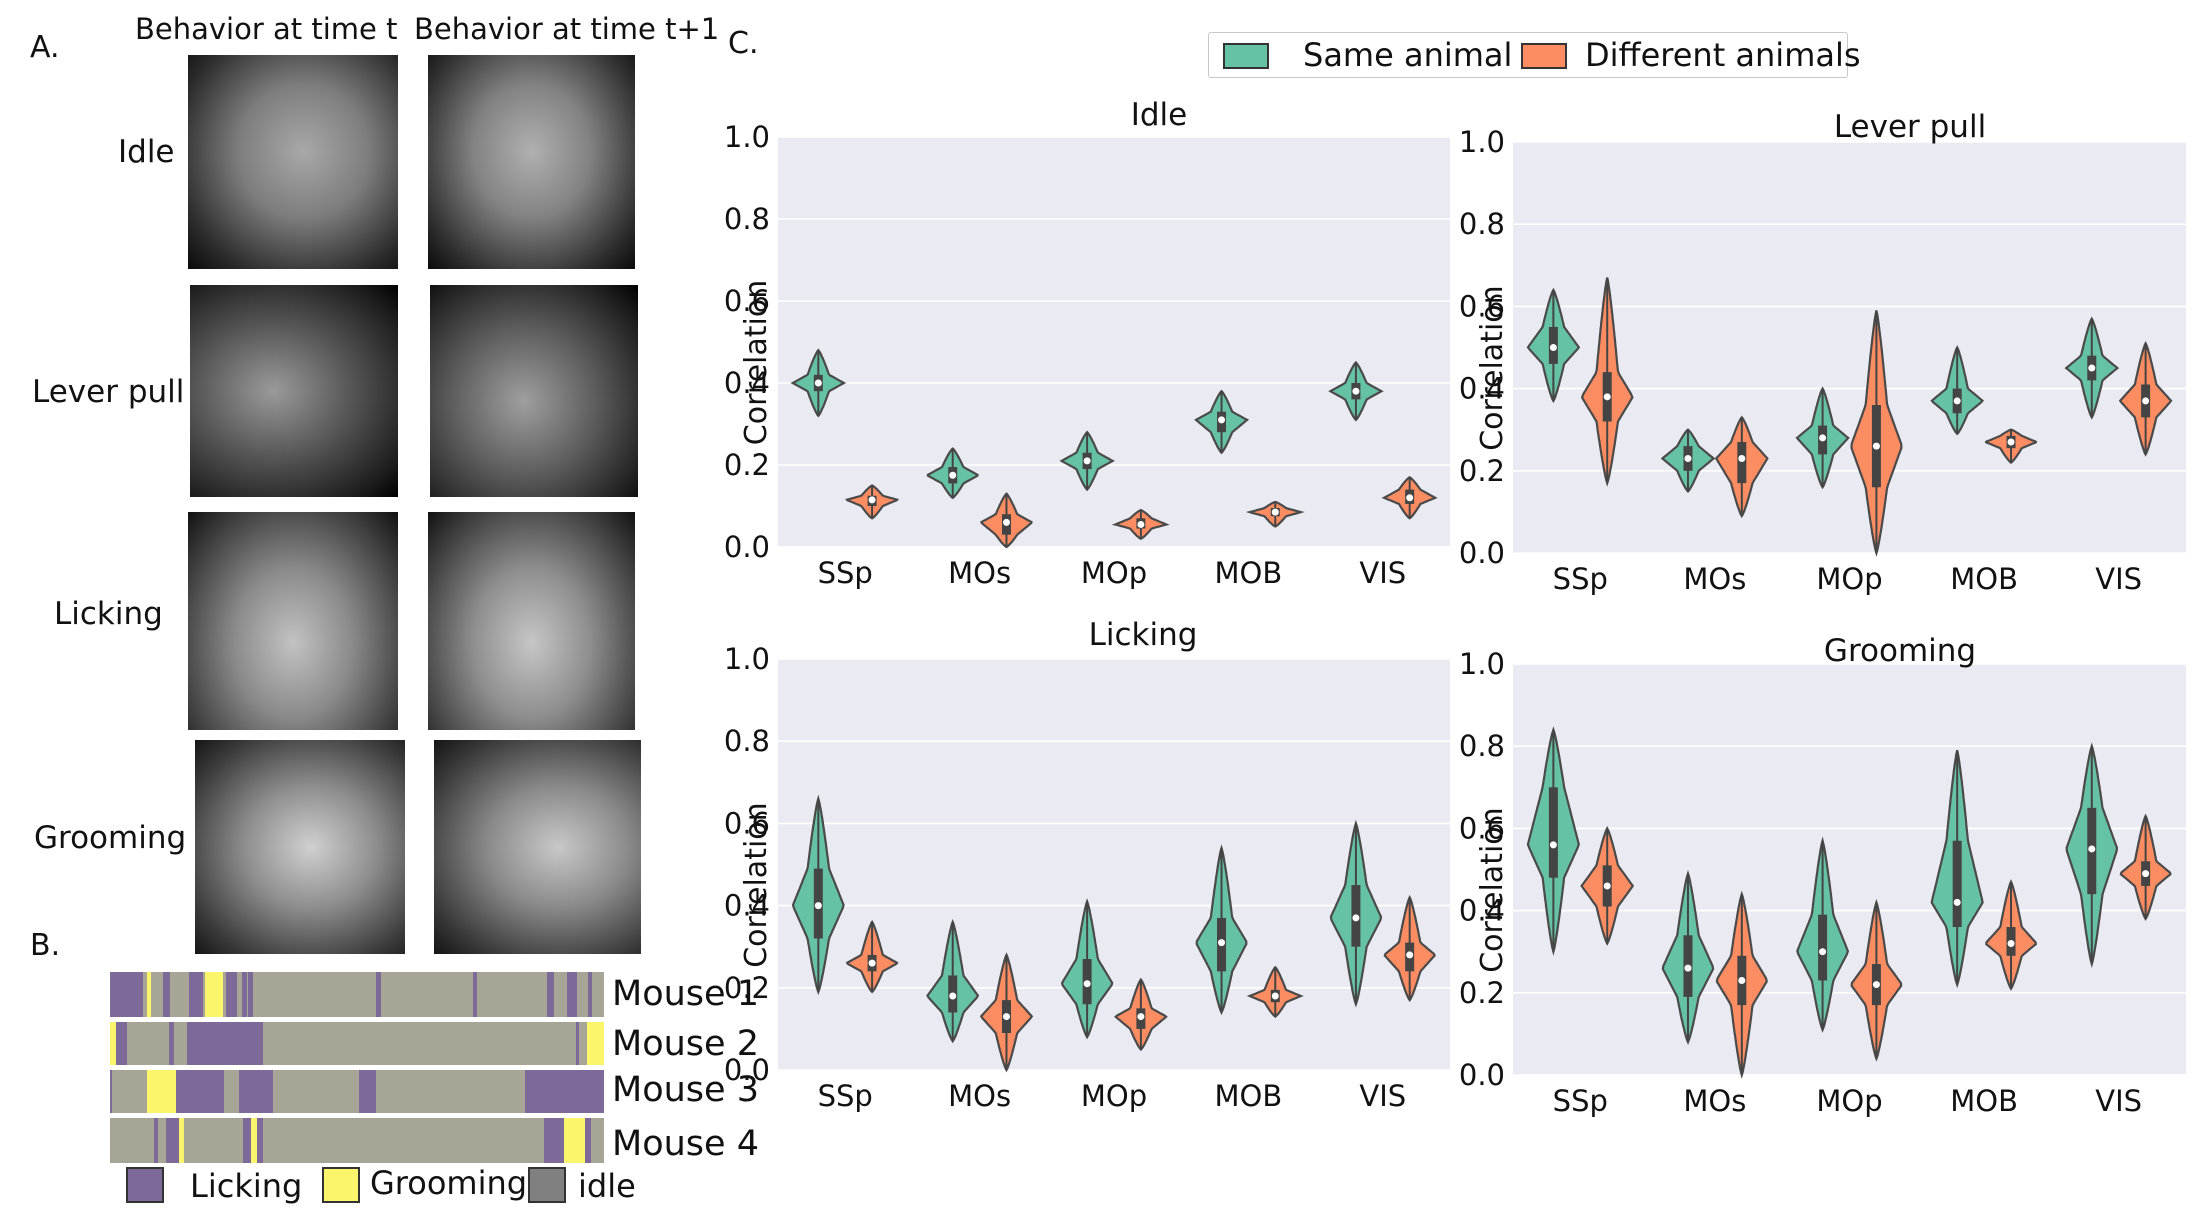 The width and height of the screenshot is (2194, 1220). What do you see at coordinates (1408, 55) in the screenshot?
I see `legend-label-same-animal: Same animal` at bounding box center [1408, 55].